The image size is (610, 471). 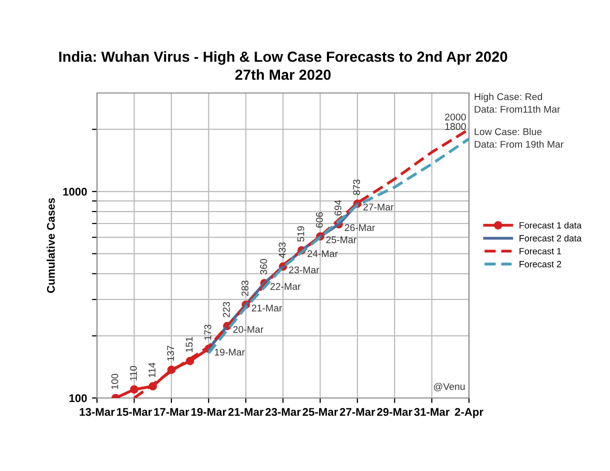 What do you see at coordinates (152, 370) in the screenshot?
I see `data-label: 114` at bounding box center [152, 370].